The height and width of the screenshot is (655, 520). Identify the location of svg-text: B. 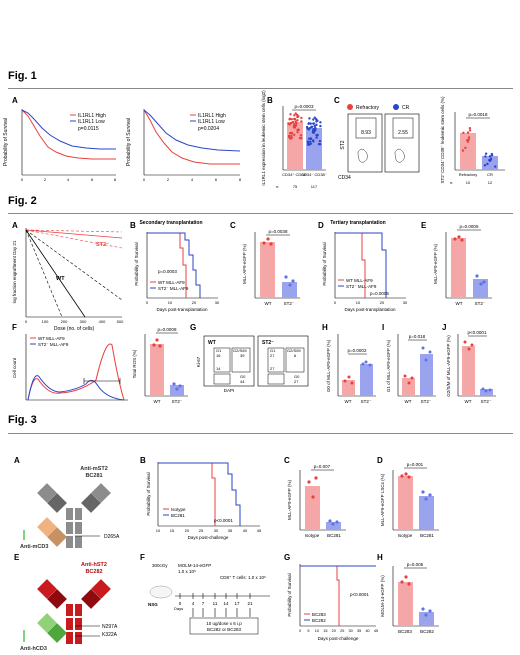
(133, 225).